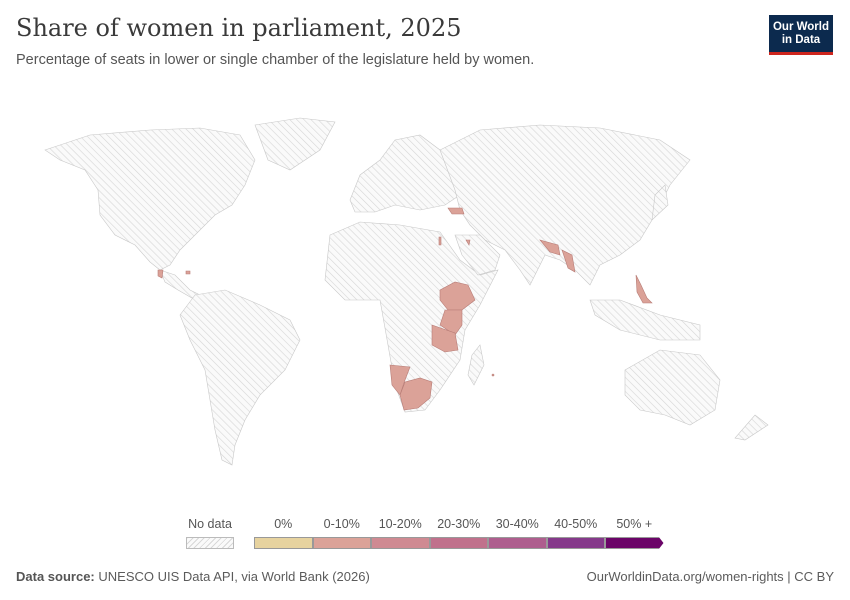 This screenshot has height=600, width=850. Describe the element at coordinates (451, 322) in the screenshot. I see `country-kenya` at that location.